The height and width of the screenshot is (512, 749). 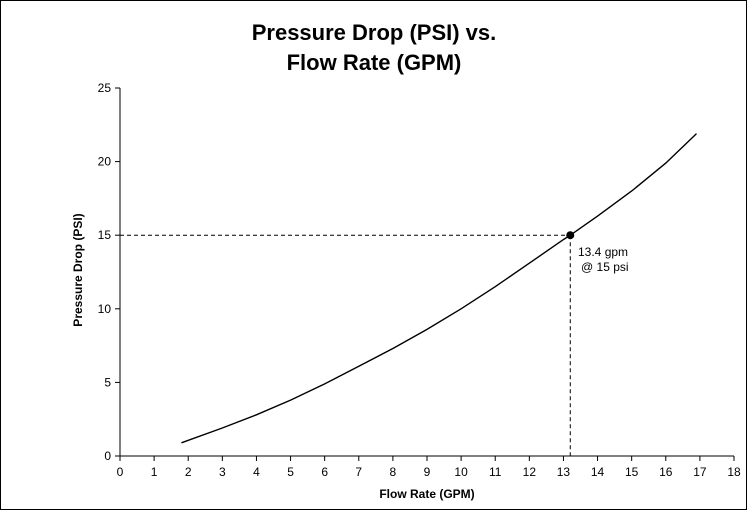 What do you see at coordinates (105, 162) in the screenshot?
I see `y-tick-label: 20` at bounding box center [105, 162].